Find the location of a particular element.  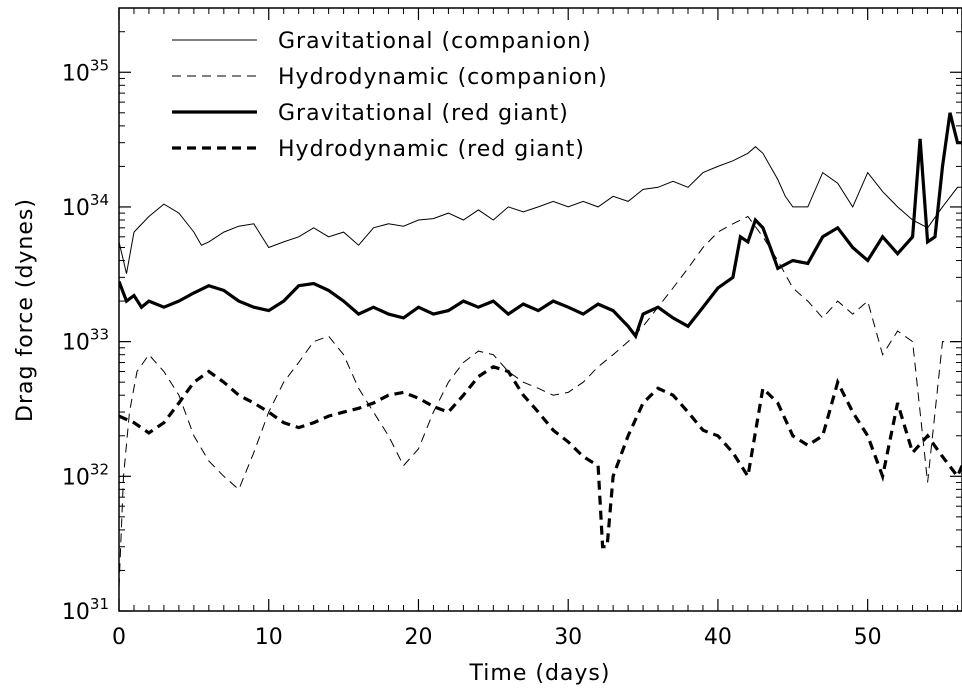

y-tick-label: 1032 is located at coordinates (85, 475).